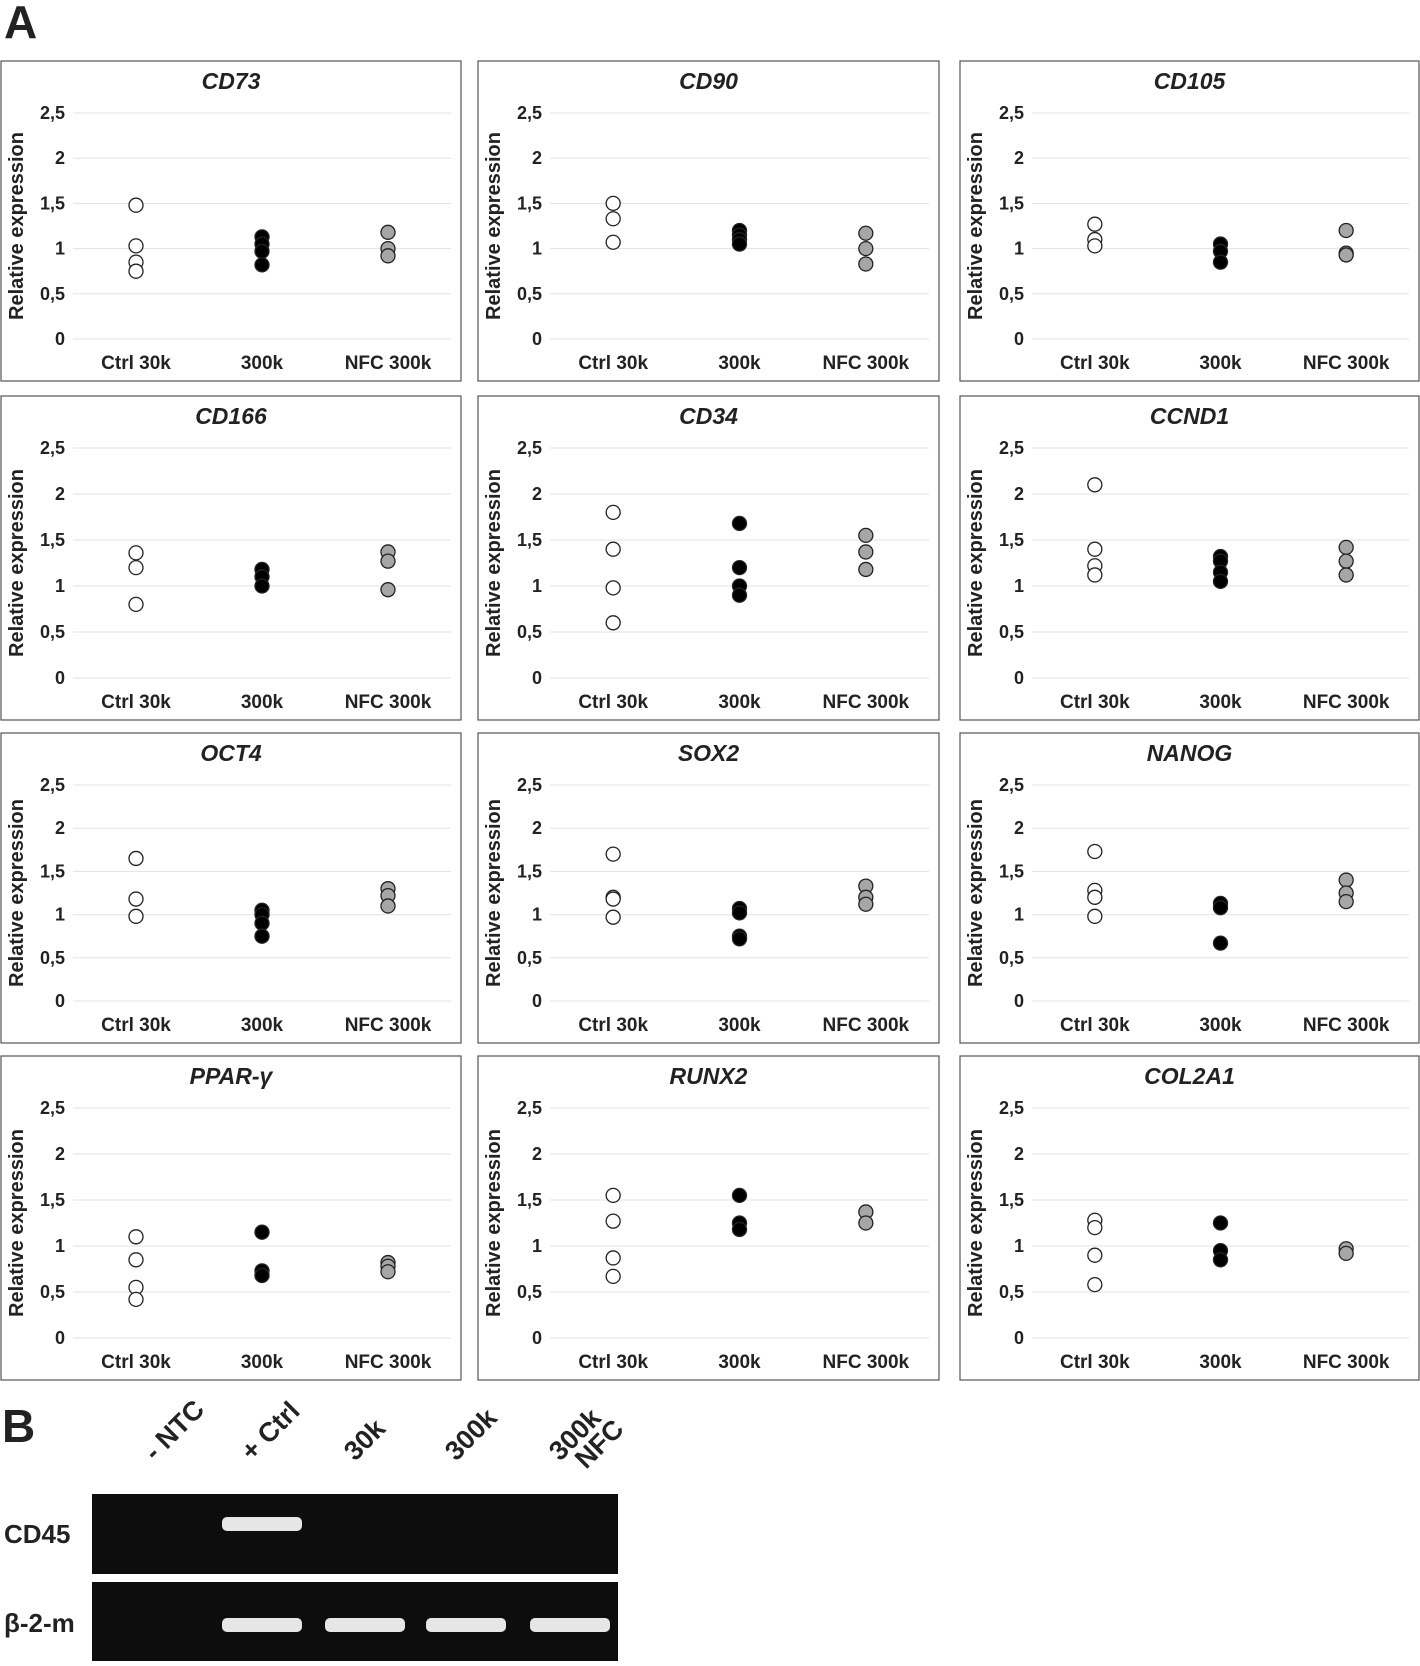 The height and width of the screenshot is (1666, 1420). I want to click on chart-title: CCND1, so click(1189, 416).